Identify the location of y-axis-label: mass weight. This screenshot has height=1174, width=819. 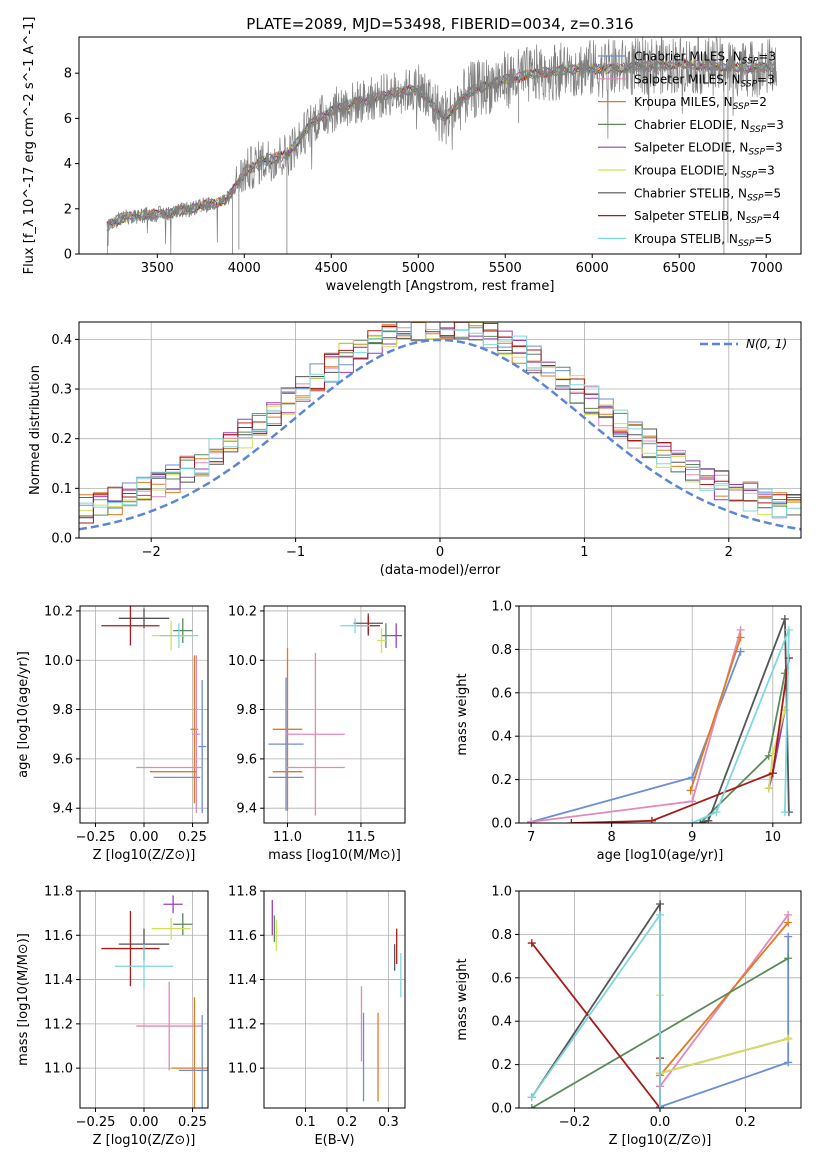
(462, 999).